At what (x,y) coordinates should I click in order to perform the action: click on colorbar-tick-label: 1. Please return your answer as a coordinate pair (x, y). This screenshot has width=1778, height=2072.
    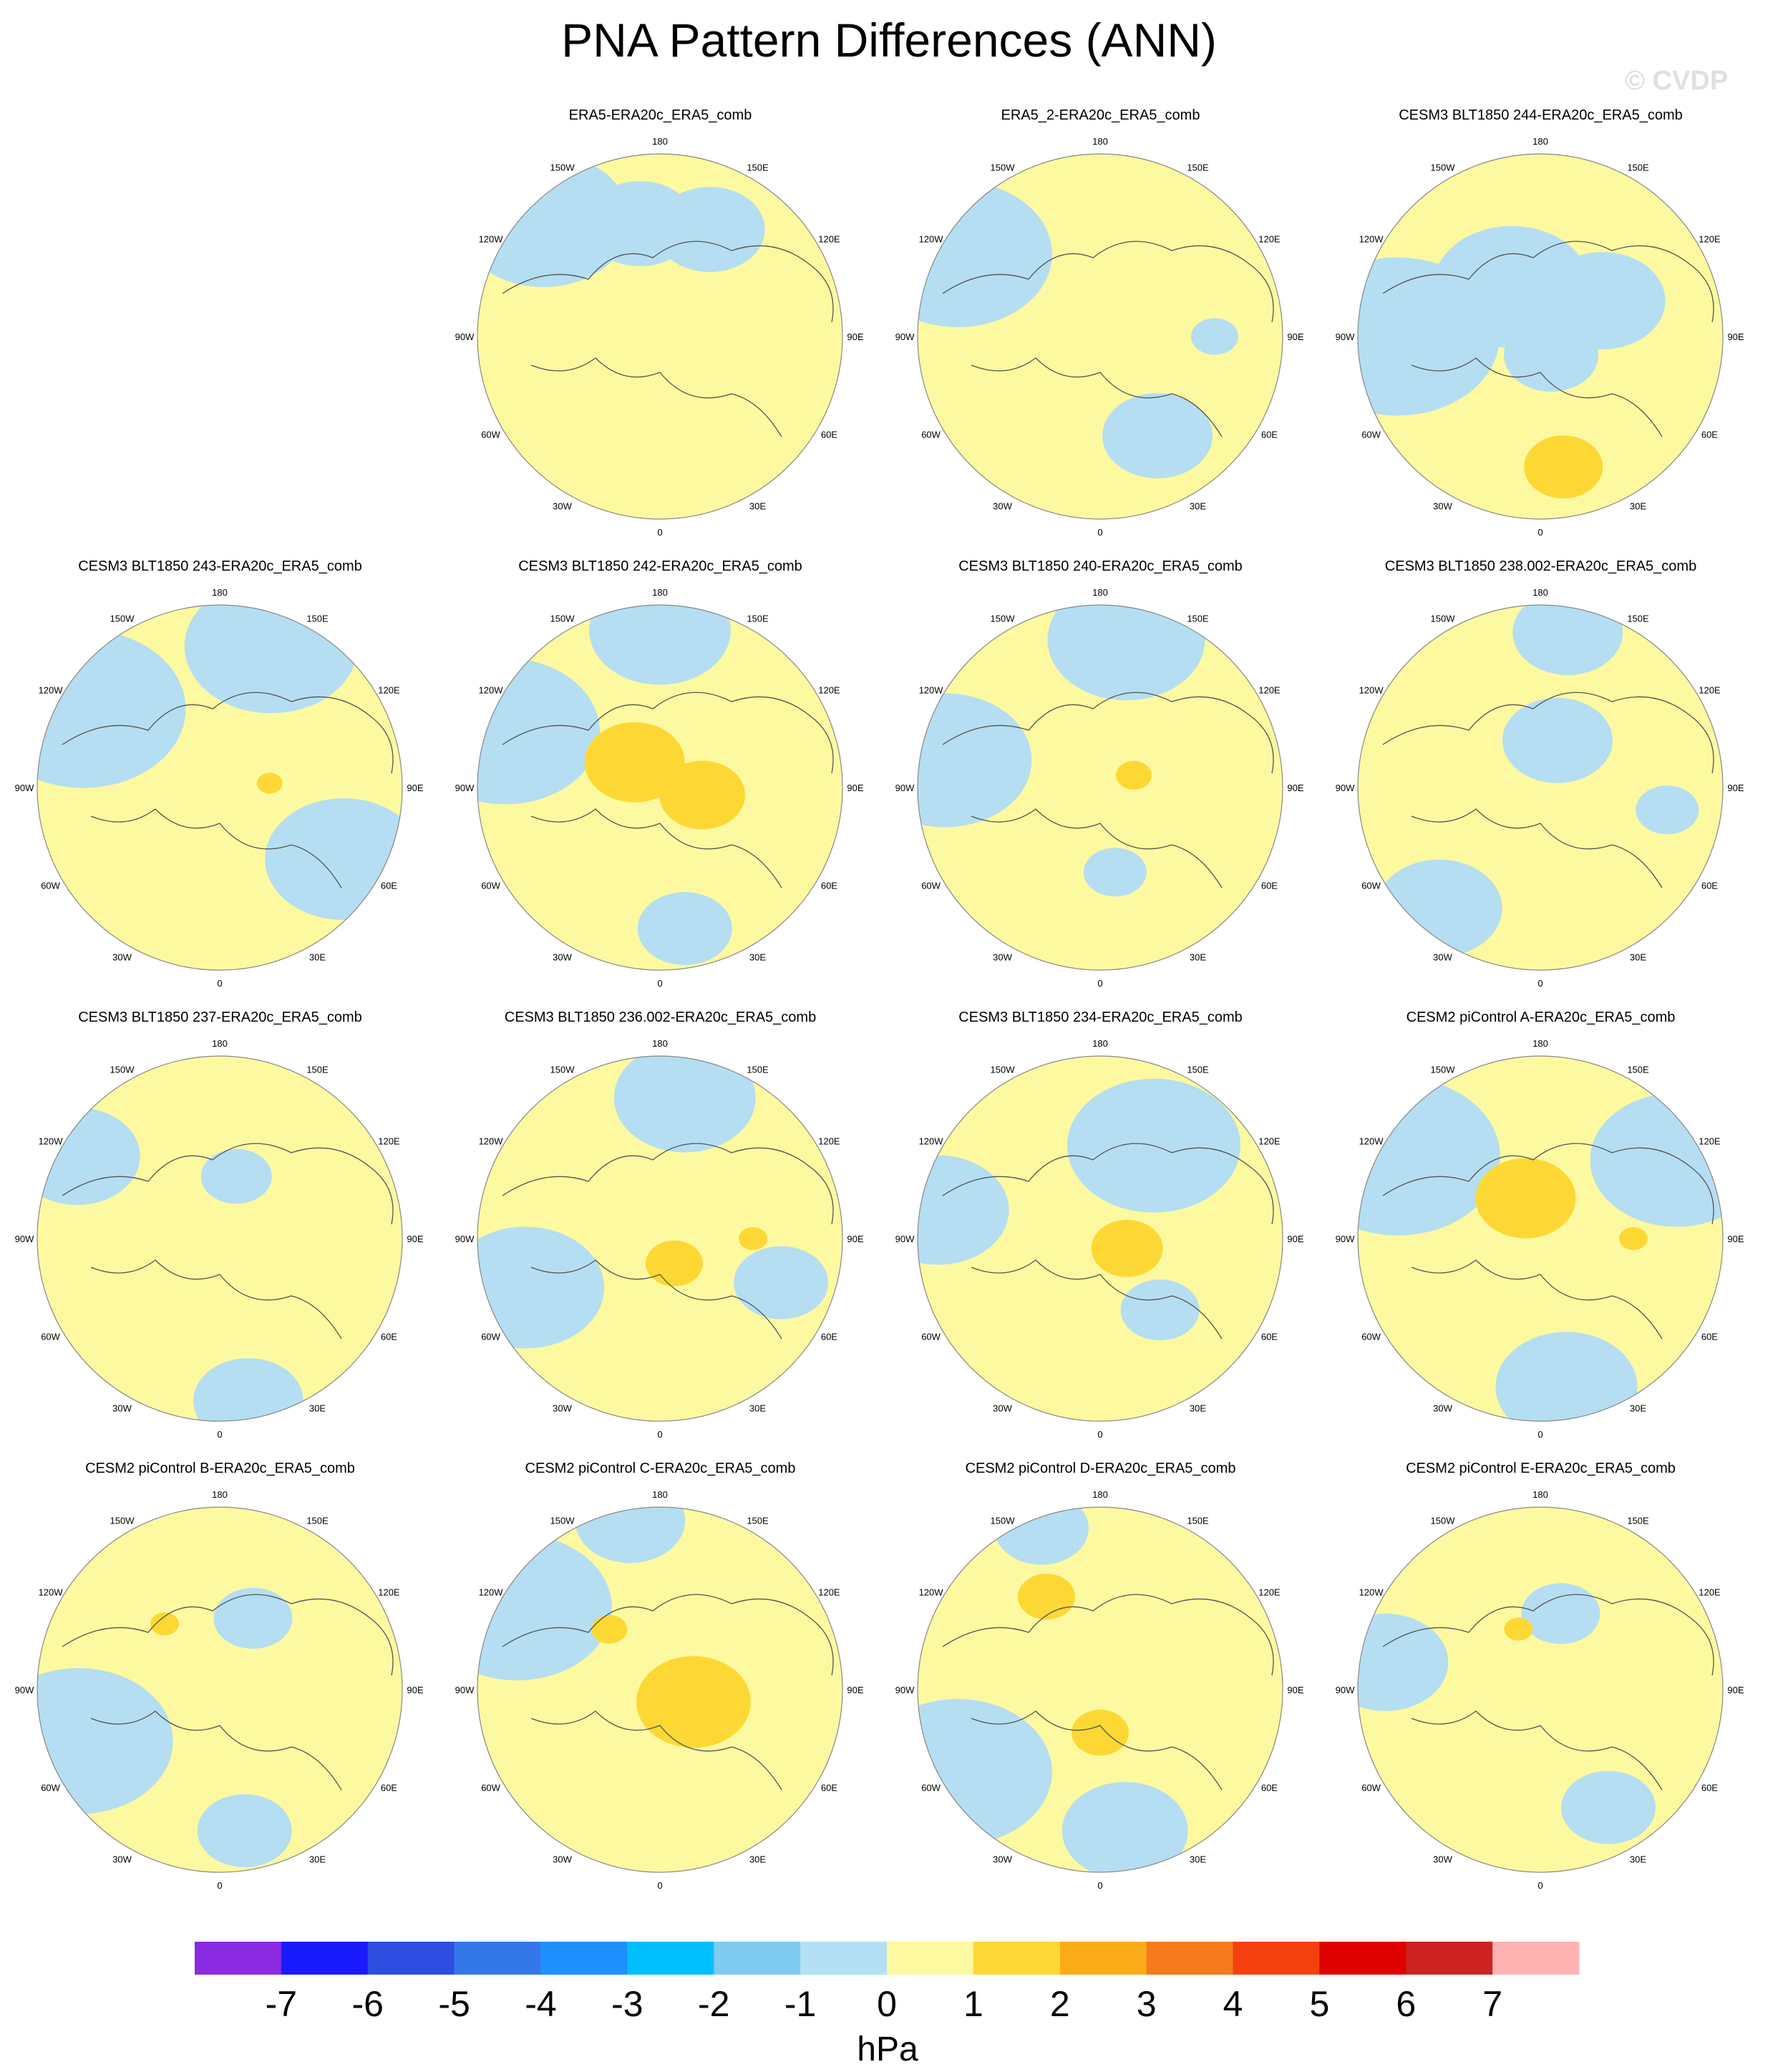
    Looking at the image, I should click on (973, 2004).